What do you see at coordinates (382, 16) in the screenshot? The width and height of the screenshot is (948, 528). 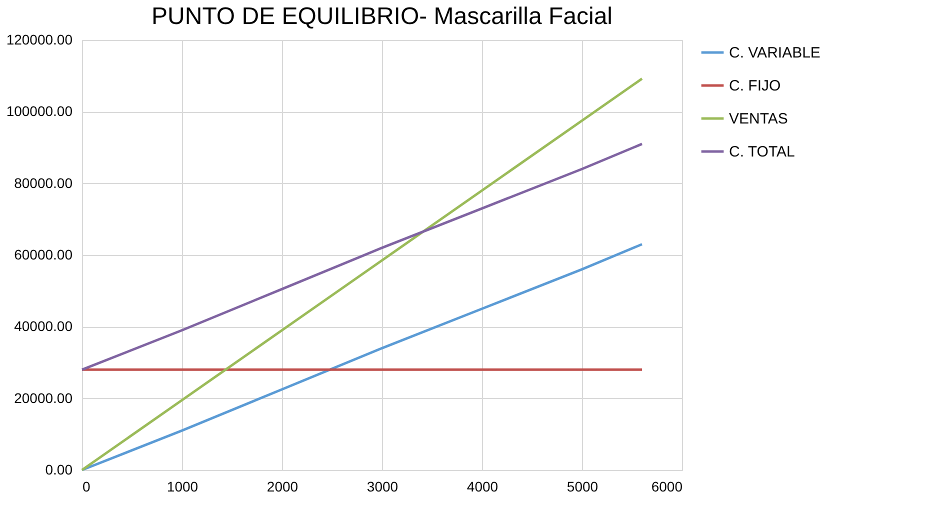 I see `chart-title: PUNTO DE EQUILIBRIO- Mascarilla Facial` at bounding box center [382, 16].